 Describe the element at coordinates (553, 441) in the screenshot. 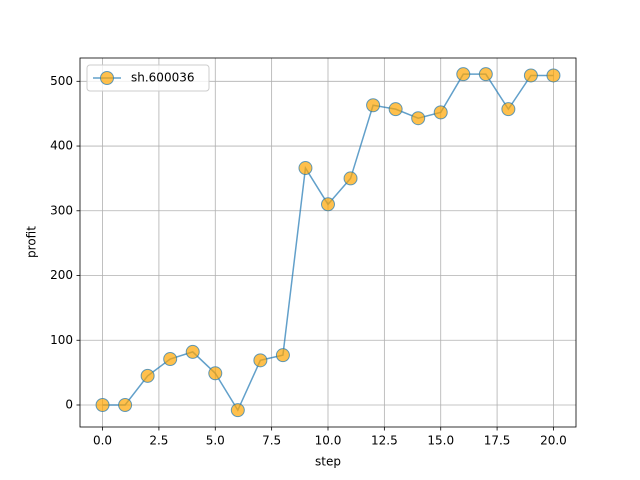

I see `x-tick-label: 20.0` at that location.